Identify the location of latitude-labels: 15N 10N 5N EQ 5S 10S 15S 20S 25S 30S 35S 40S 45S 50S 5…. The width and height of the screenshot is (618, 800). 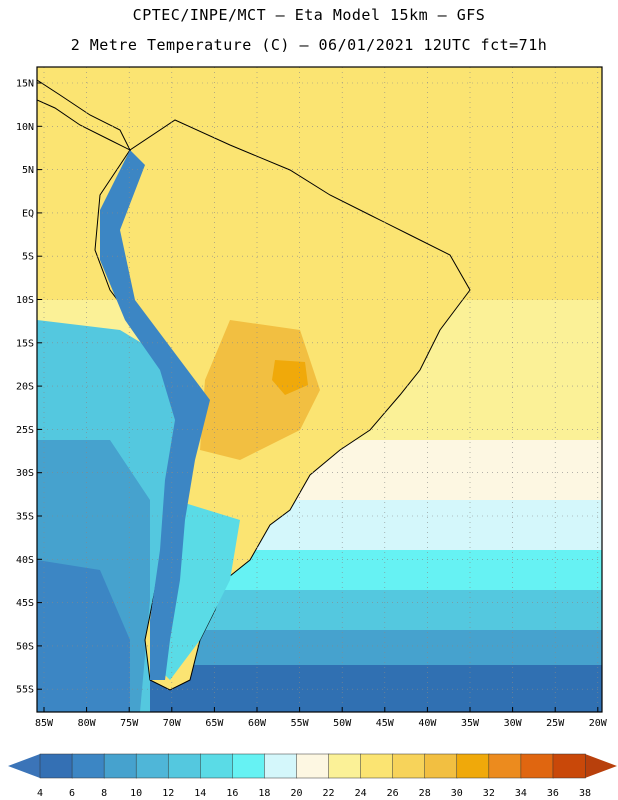
(29, 387).